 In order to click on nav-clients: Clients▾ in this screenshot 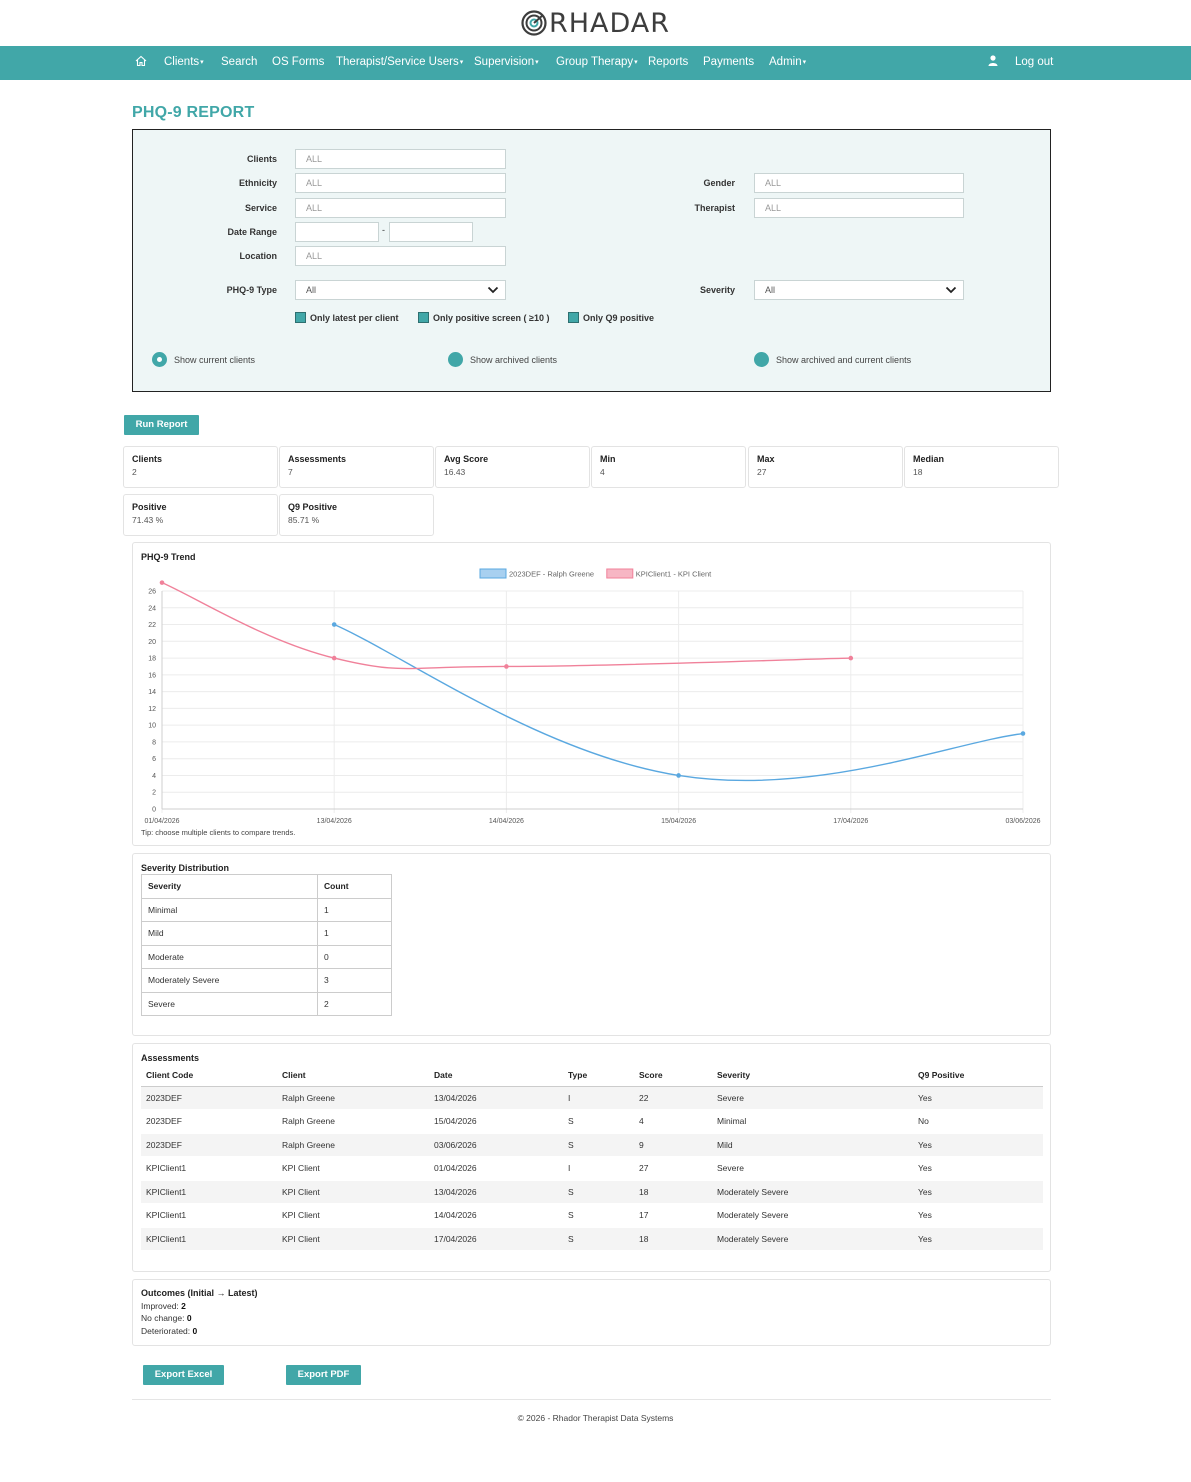, I will do `click(184, 62)`.